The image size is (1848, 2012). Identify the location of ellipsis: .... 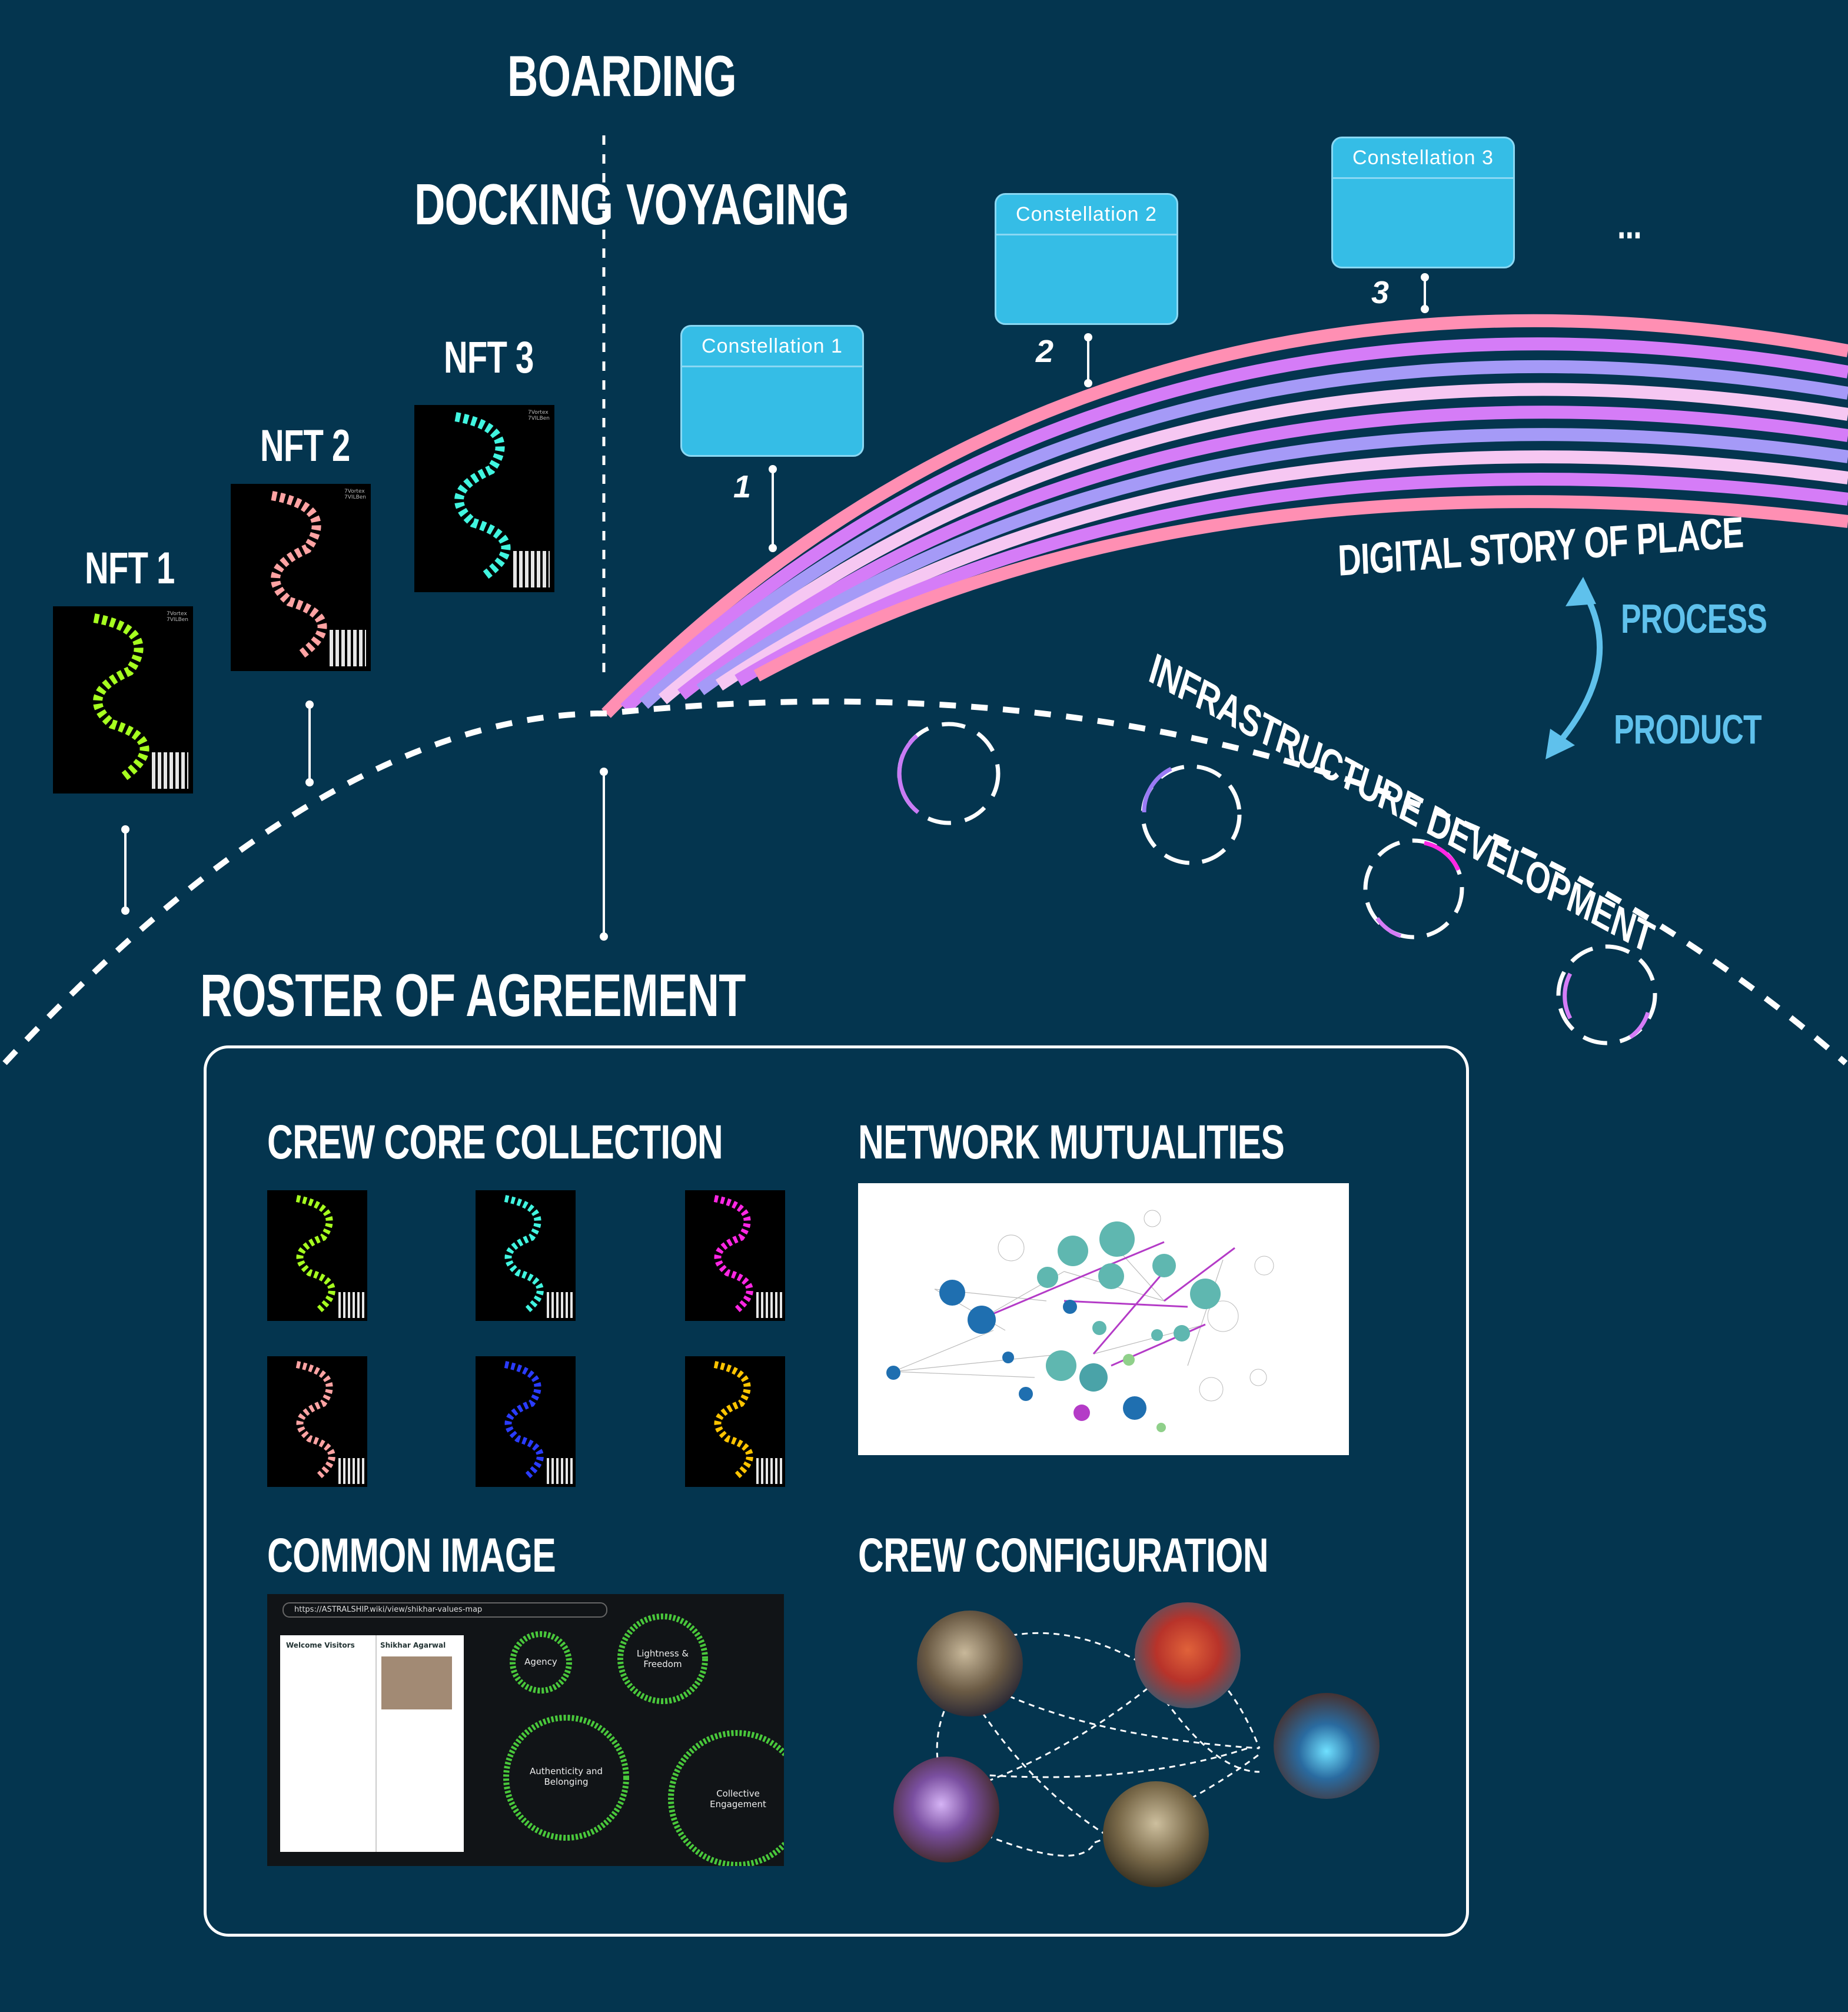
(1629, 224).